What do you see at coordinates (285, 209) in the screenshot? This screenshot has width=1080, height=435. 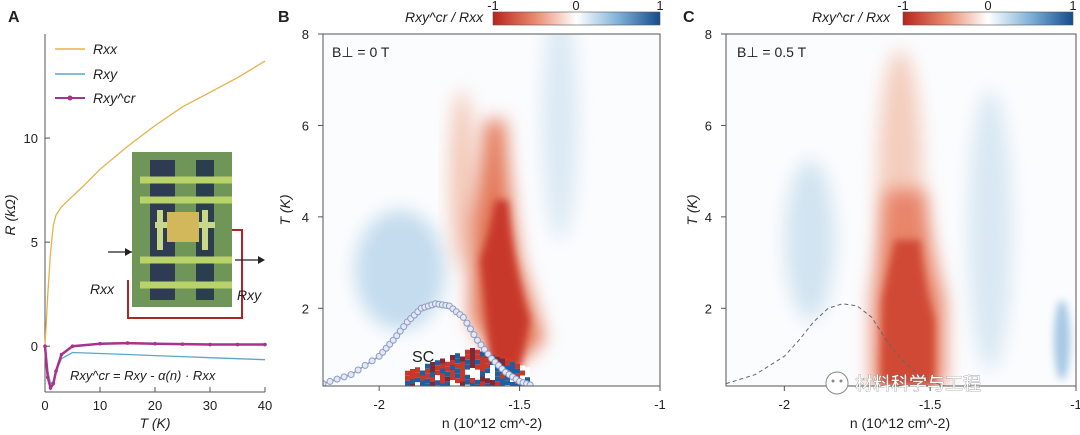 I see `b-ylabel: T (K)` at bounding box center [285, 209].